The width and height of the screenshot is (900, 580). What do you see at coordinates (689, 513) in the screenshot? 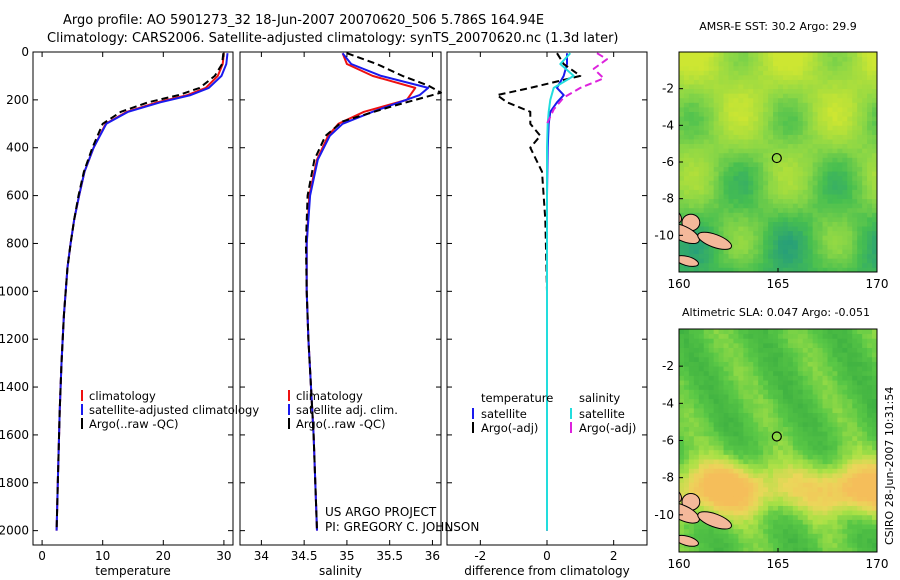
I see `island-shape` at bounding box center [689, 513].